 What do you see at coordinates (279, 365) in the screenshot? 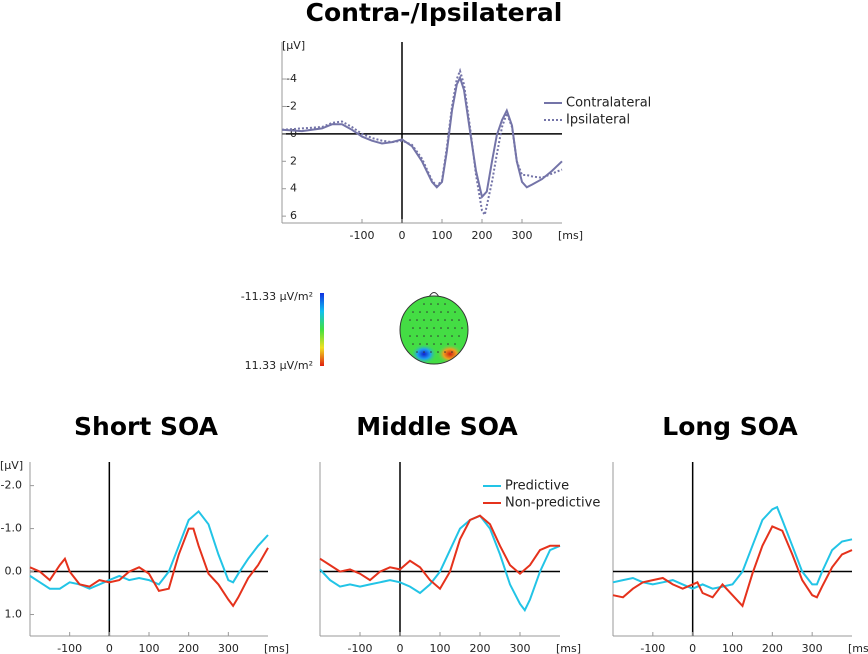
I see `scale-label: 11.33 µV/m²` at bounding box center [279, 365].